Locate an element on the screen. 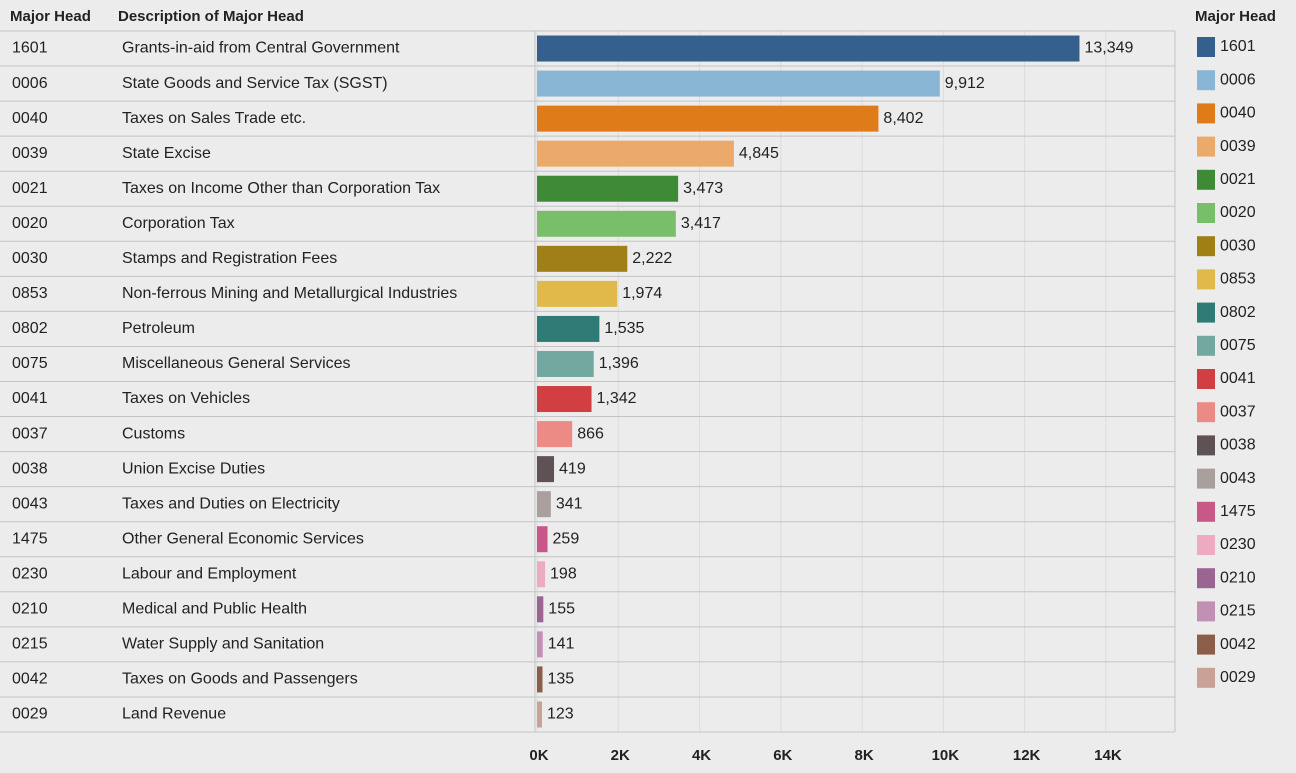 The width and height of the screenshot is (1296, 773). row-description: State Excise is located at coordinates (166, 153).